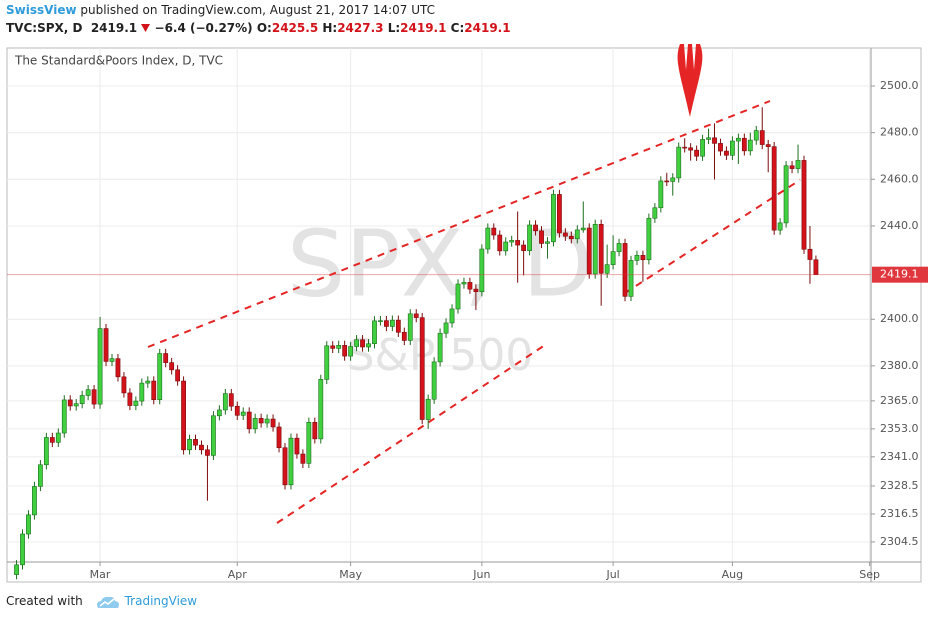 This screenshot has height=619, width=928. What do you see at coordinates (899, 541) in the screenshot?
I see `y-tick-label: 2304.5` at bounding box center [899, 541].